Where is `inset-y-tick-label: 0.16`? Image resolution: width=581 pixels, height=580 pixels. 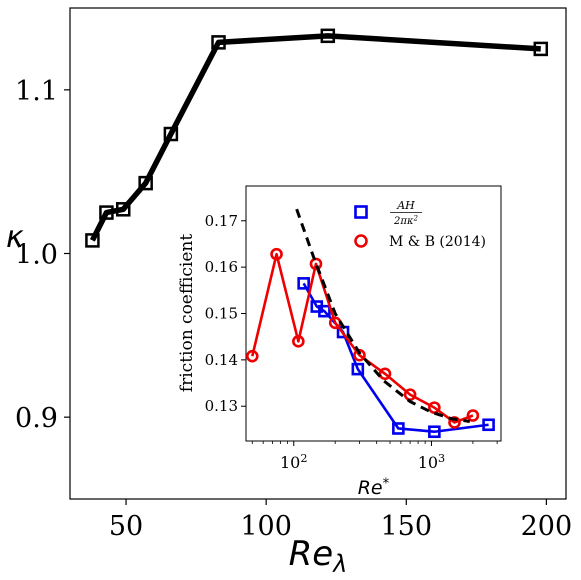 inset-y-tick-label: 0.16 is located at coordinates (221, 267).